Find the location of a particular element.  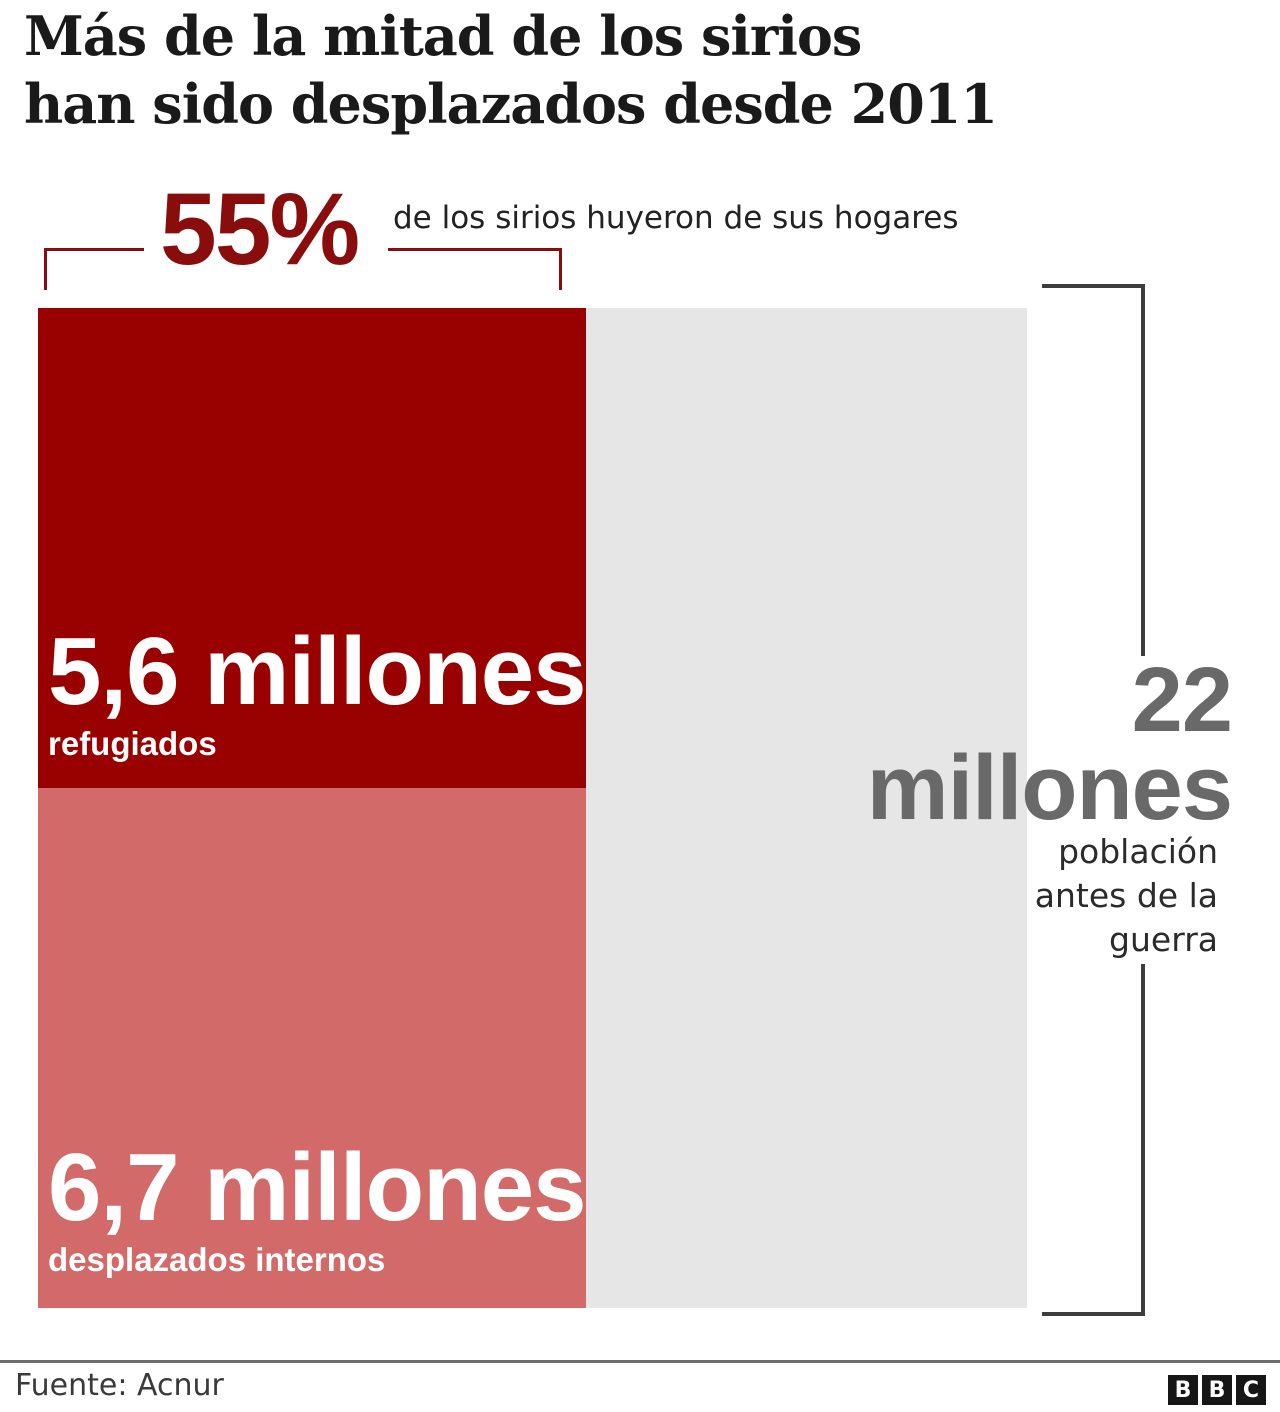

total-caption-line-2: antes de la is located at coordinates (1126, 895).